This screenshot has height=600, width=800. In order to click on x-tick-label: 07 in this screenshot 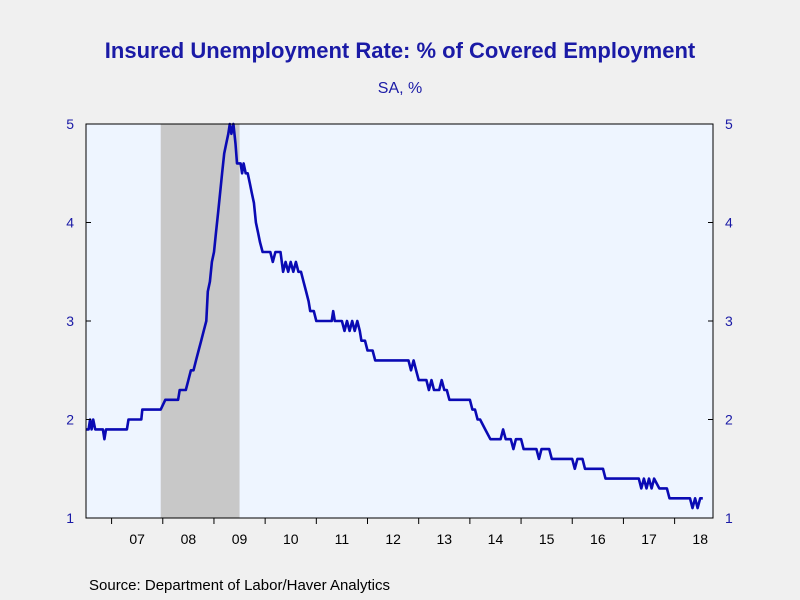, I will do `click(137, 539)`.